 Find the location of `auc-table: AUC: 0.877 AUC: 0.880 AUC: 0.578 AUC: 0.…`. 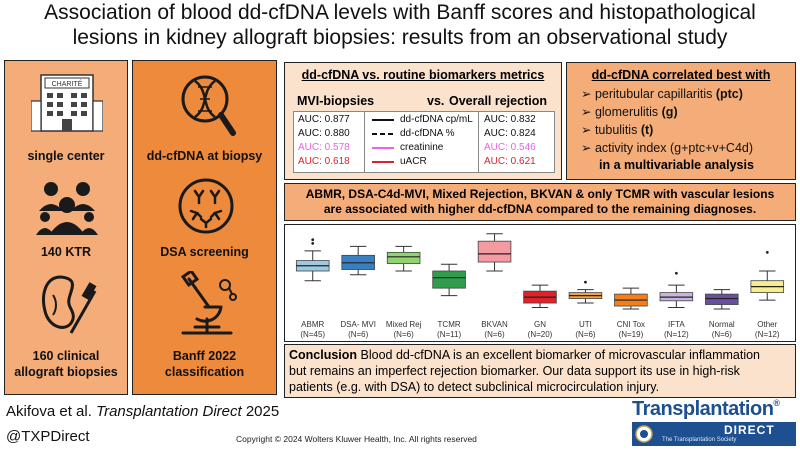

auc-table: AUC: 0.877 AUC: 0.880 AUC: 0.578 AUC: 0.… is located at coordinates (424, 142).